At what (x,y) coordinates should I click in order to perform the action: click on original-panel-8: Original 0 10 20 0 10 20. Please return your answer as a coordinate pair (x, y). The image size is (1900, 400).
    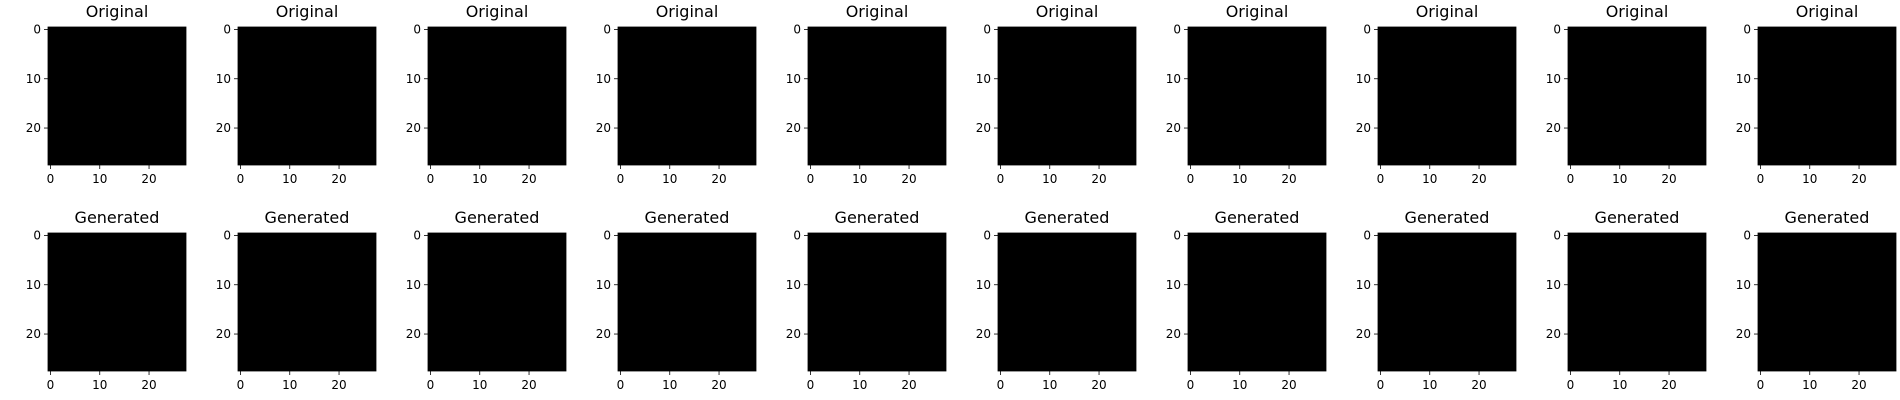
    Looking at the image, I should click on (1436, 94).